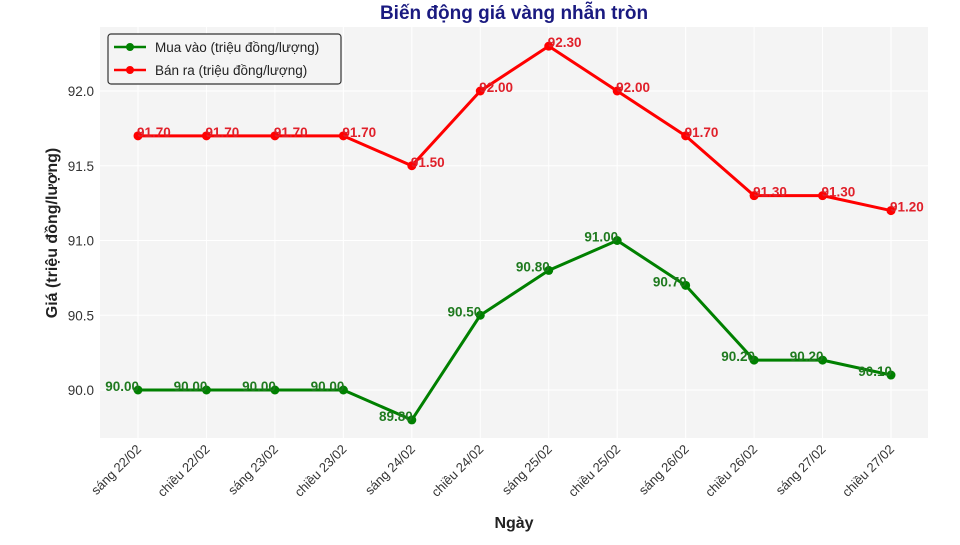 Image resolution: width=960 pixels, height=545 pixels. Describe the element at coordinates (464, 311) in the screenshot. I see `data-label: 90.50` at that location.